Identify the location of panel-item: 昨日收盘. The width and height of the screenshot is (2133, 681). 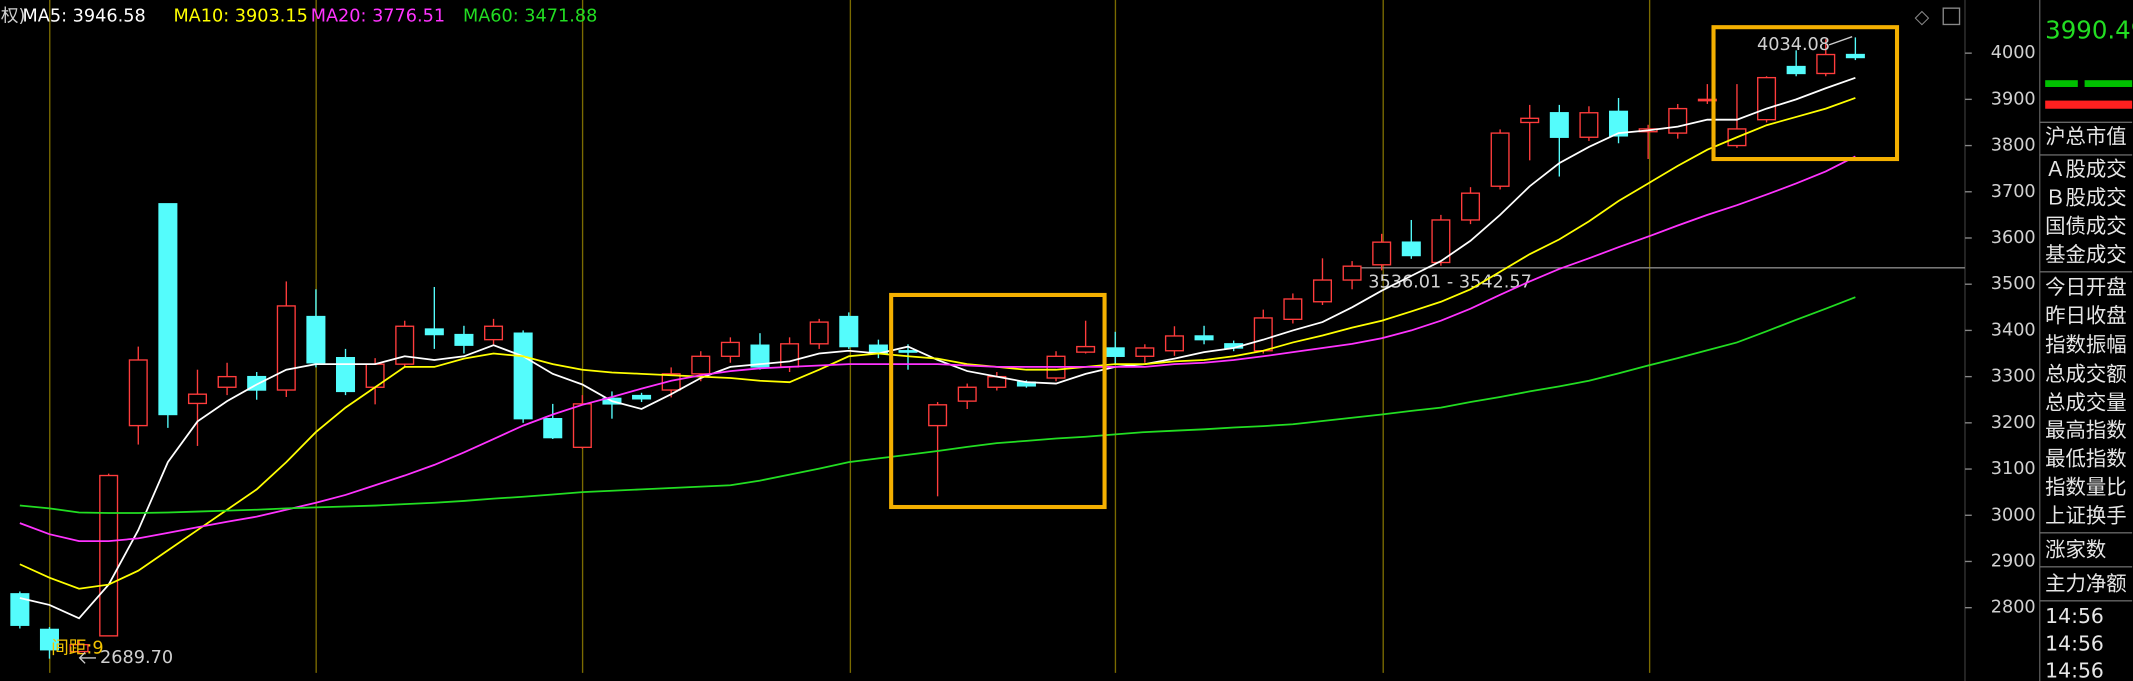
(2086, 316).